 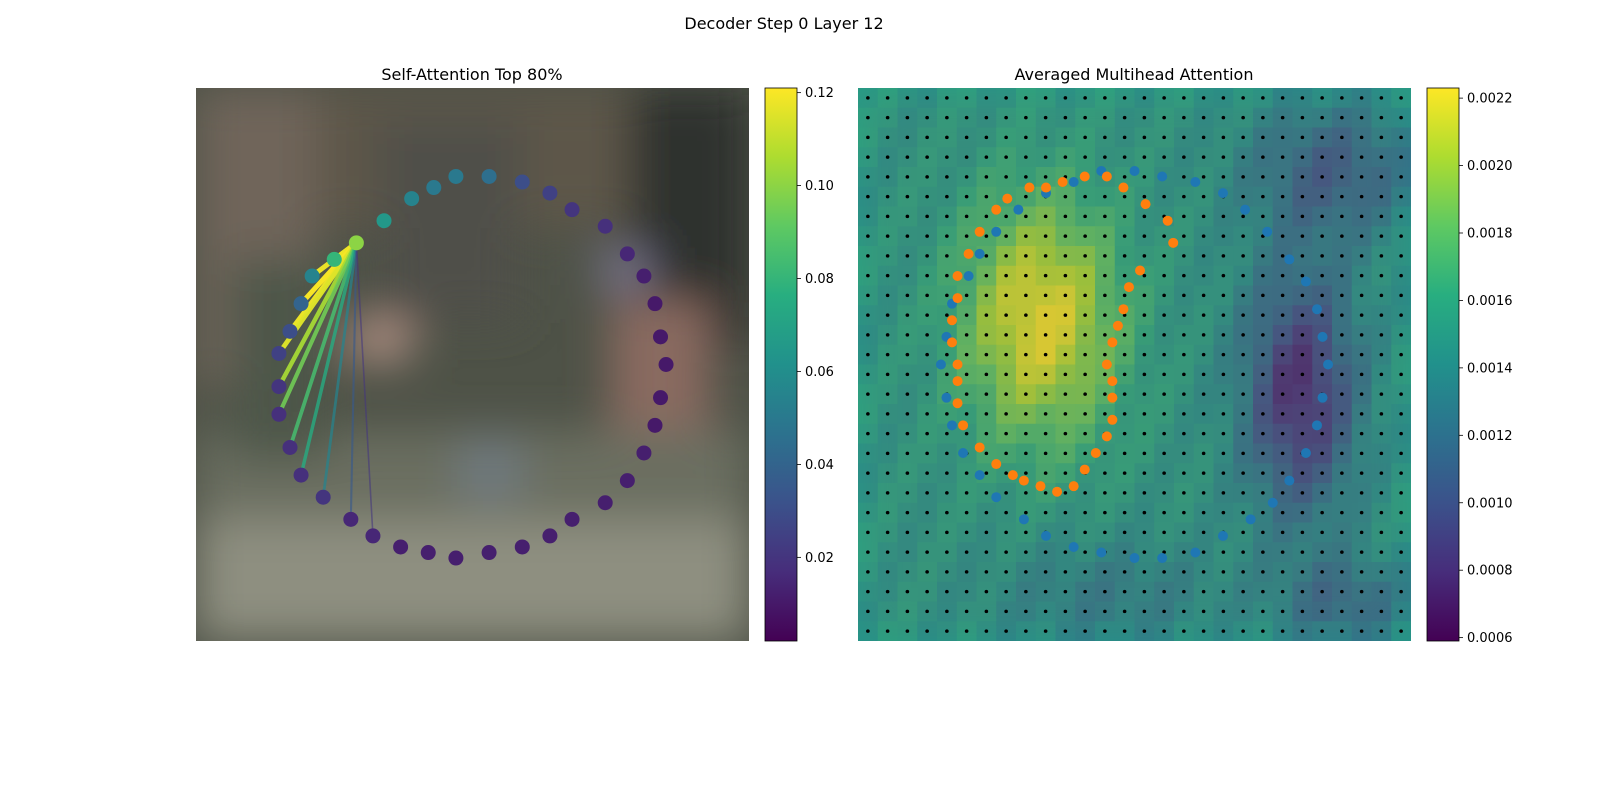 I want to click on colorbar-tick-label: 0.02, so click(x=819, y=558).